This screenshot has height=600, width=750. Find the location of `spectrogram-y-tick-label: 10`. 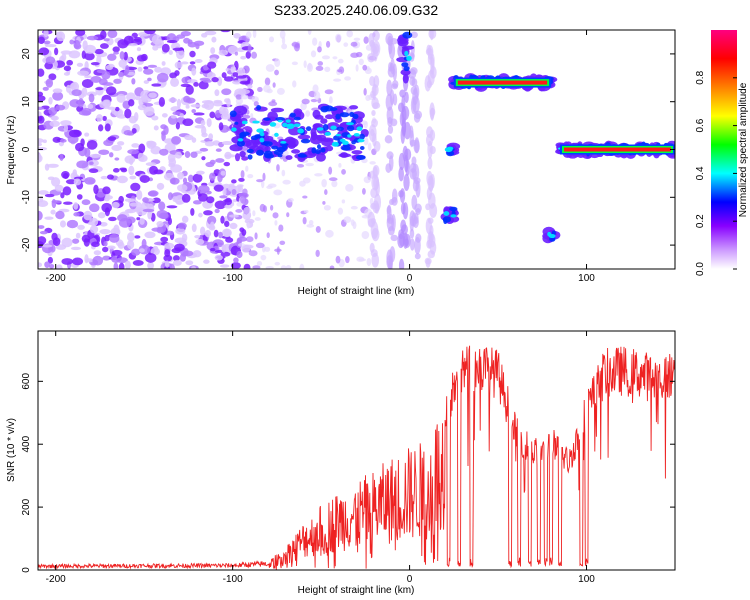

spectrogram-y-tick-label: 10 is located at coordinates (26, 102).